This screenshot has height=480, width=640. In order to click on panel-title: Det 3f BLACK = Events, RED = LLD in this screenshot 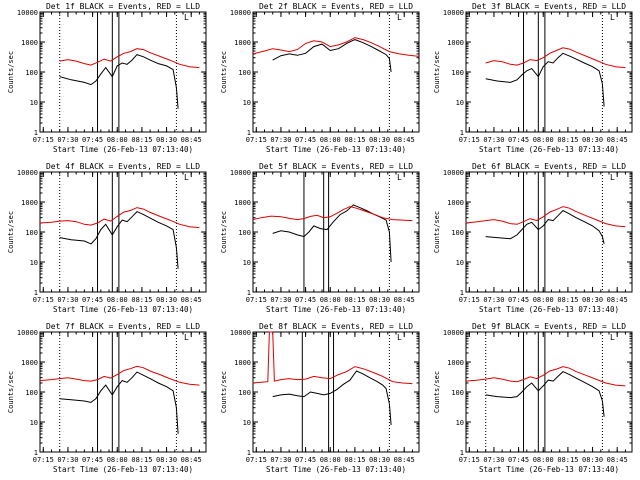, I will do `click(549, 6)`.